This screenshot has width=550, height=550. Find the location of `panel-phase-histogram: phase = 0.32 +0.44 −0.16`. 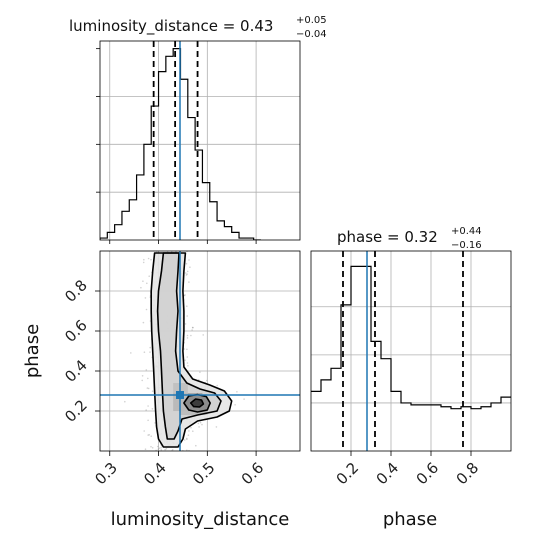

panel-phase-histogram: phase = 0.32 +0.44 −0.16 is located at coordinates (409, 238).